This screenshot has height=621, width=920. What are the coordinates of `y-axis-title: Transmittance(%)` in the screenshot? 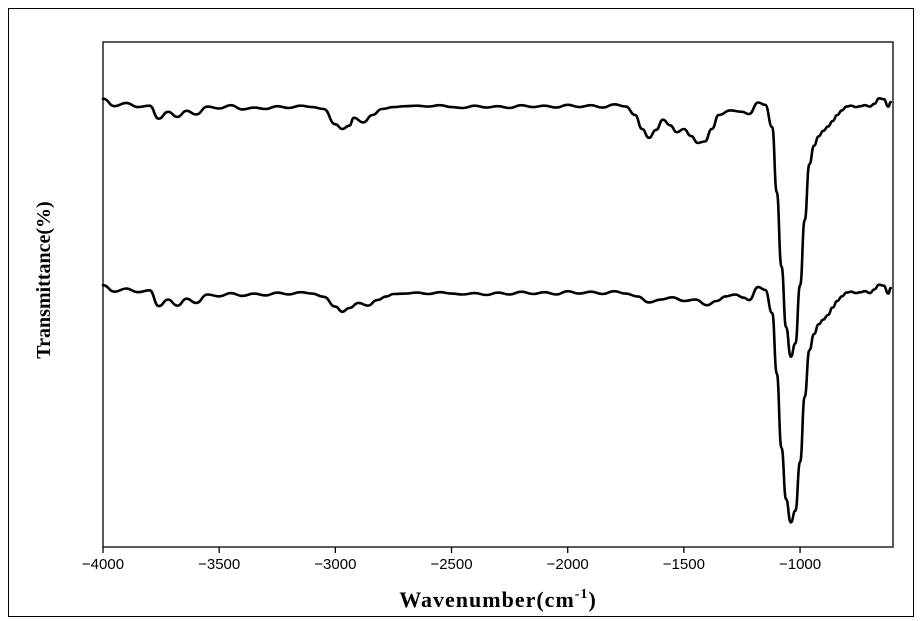 It's located at (44, 279).